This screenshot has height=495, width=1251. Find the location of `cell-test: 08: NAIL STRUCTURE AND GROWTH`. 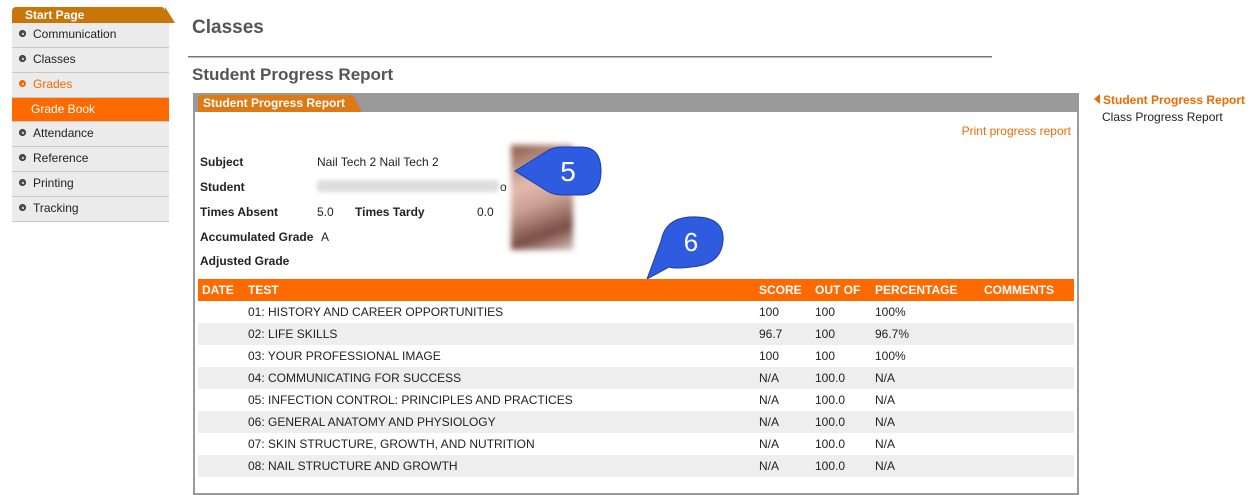

cell-test: 08: NAIL STRUCTURE AND GROWTH is located at coordinates (499, 466).